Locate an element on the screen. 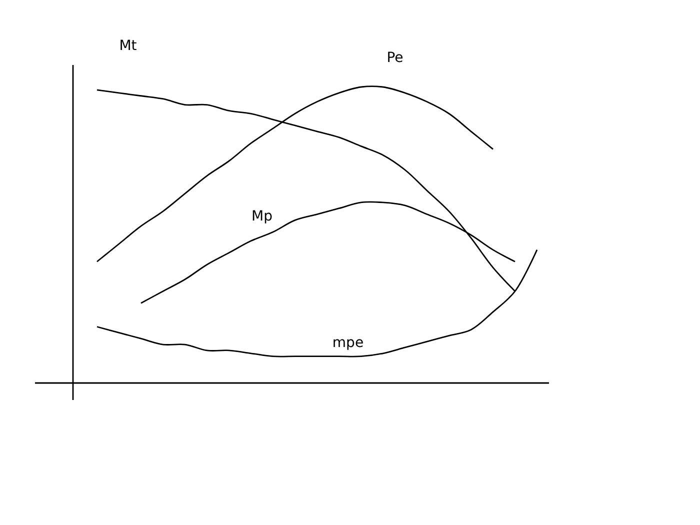 This screenshot has height=525, width=700. series-label: Mp is located at coordinates (262, 216).